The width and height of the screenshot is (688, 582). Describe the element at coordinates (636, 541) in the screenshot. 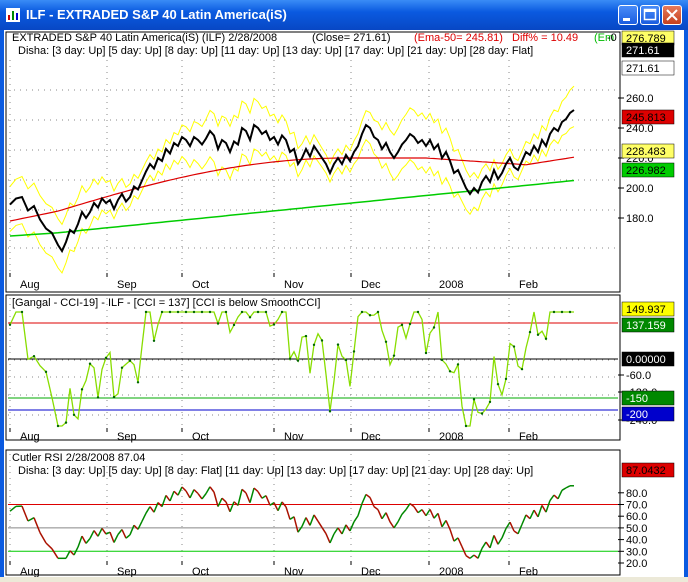

I see `y-tick-label: 40.0` at that location.